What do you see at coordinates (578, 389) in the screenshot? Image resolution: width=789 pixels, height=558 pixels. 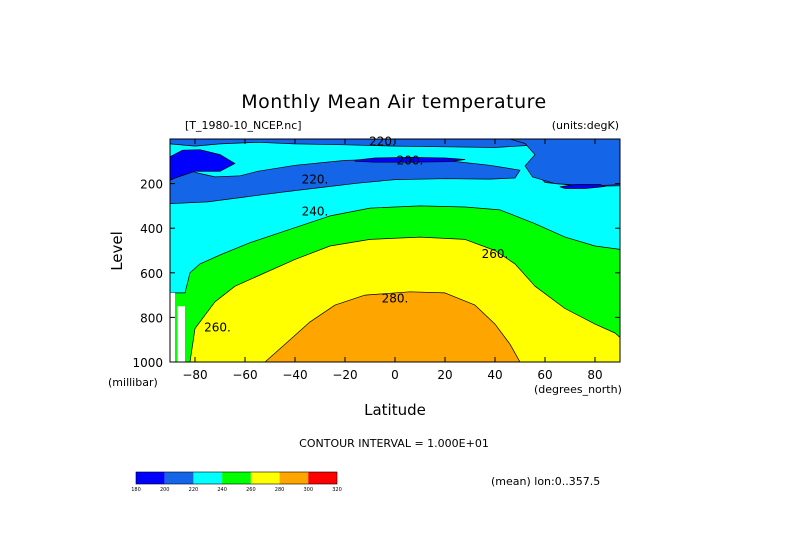 I see `x-units-label: (degrees_north)` at bounding box center [578, 389].